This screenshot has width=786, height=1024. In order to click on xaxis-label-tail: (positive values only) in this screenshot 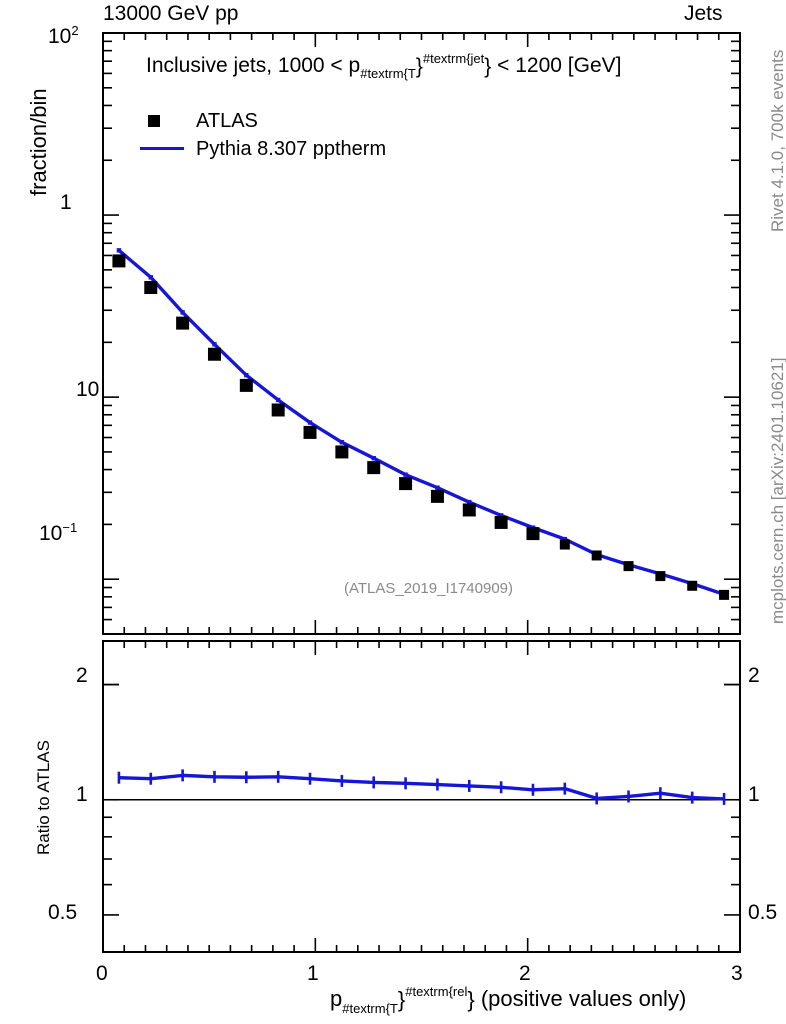, I will do `click(580, 998)`.